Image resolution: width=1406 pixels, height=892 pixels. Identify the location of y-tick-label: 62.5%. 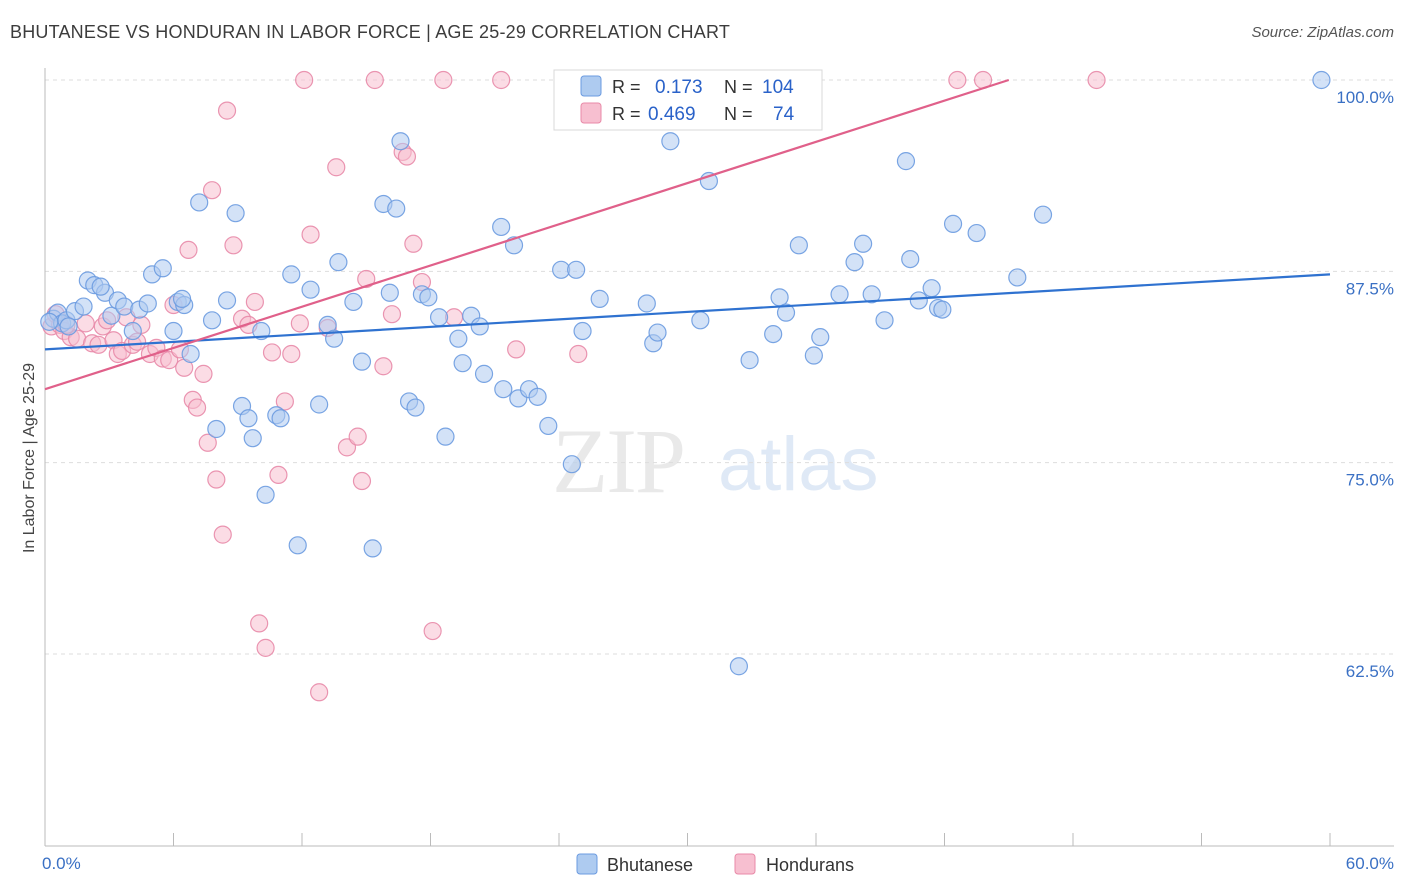
(1370, 671).